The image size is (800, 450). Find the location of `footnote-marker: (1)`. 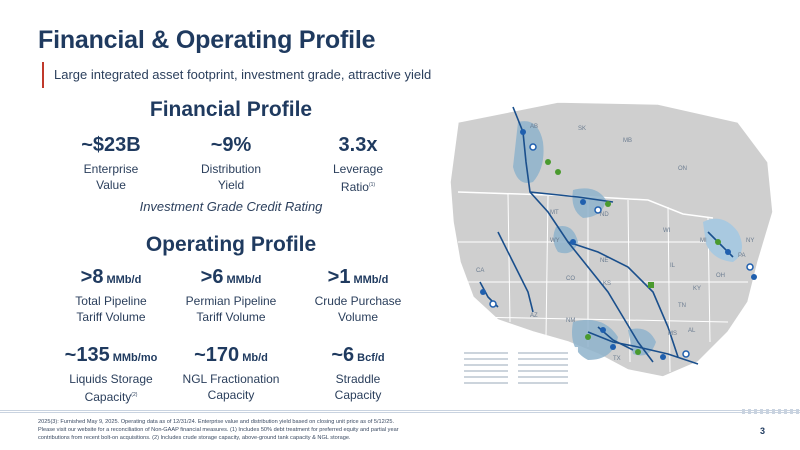

footnote-marker: (1) is located at coordinates (372, 185).